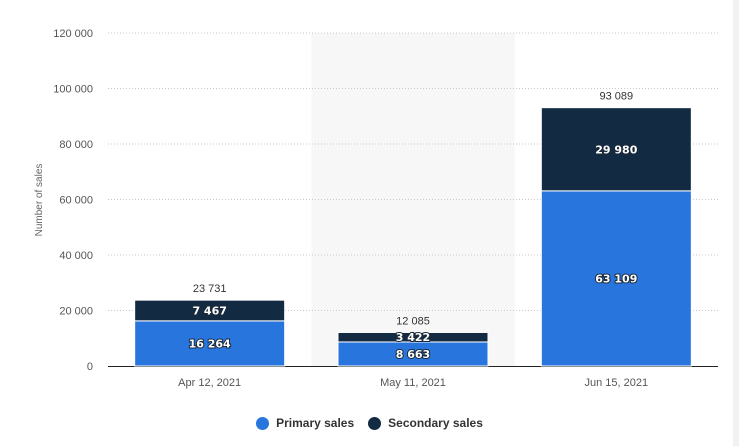  I want to click on x-tick-label: Jun 15, 2021, so click(617, 383).